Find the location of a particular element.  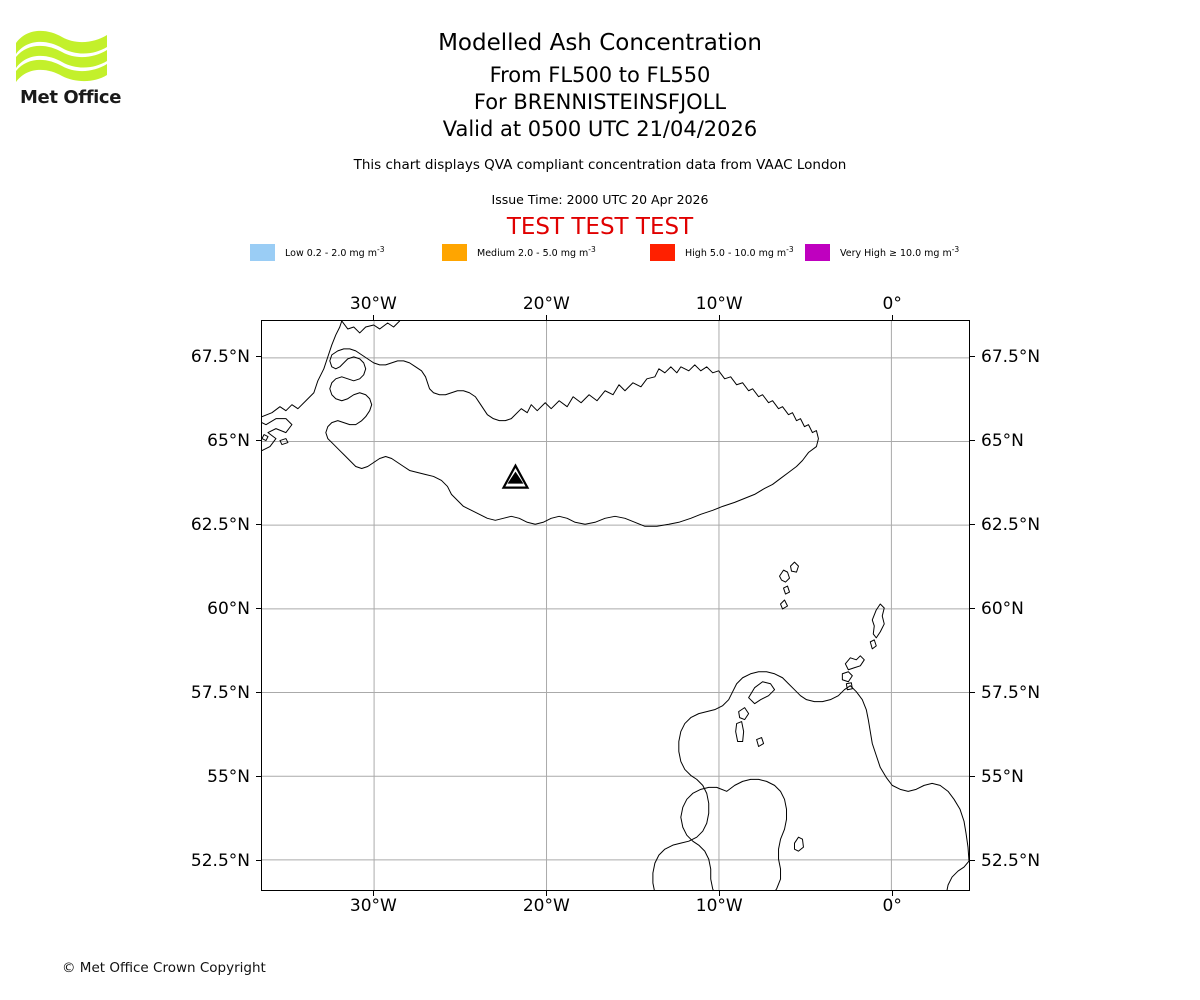

coastline-tiree is located at coordinates (760, 742).